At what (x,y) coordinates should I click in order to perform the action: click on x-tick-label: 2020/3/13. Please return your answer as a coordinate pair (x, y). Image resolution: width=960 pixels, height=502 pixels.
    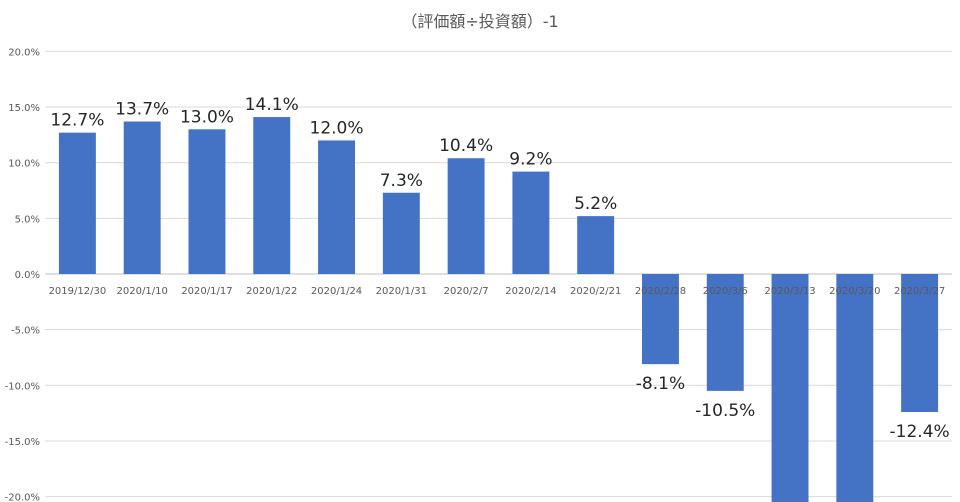
    Looking at the image, I should click on (789, 291).